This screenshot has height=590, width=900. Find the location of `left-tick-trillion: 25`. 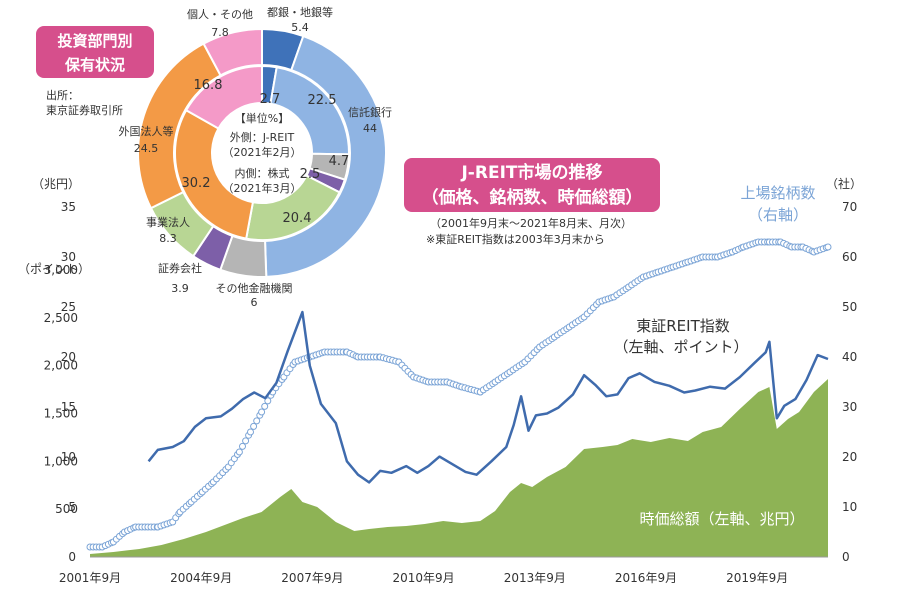

left-tick-trillion: 25 is located at coordinates (68, 307).